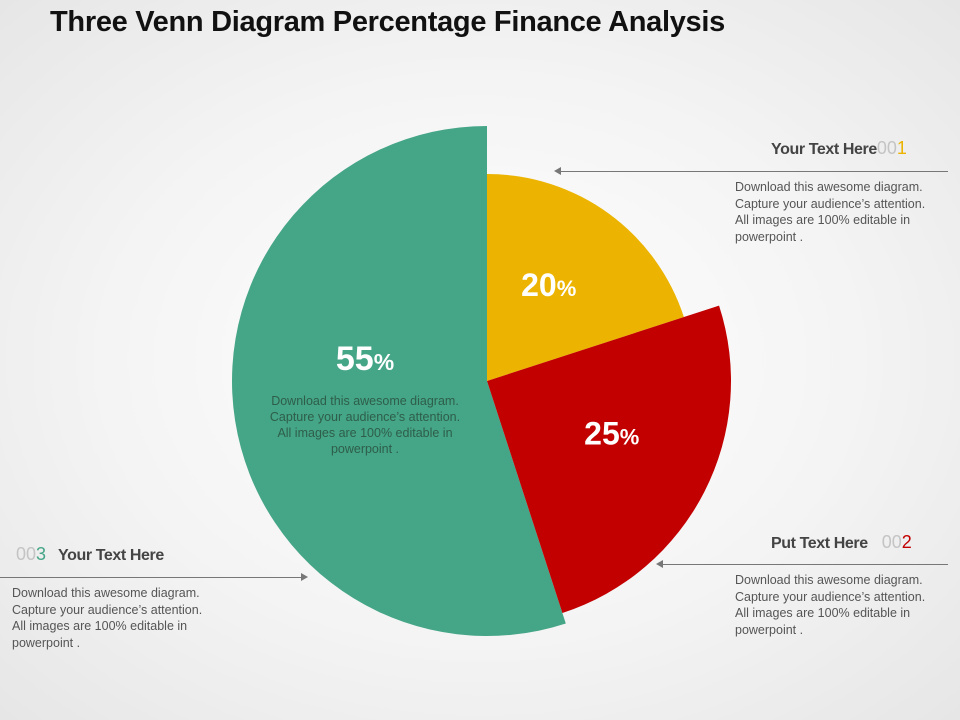 The width and height of the screenshot is (960, 720). Describe the element at coordinates (906, 542) in the screenshot. I see `callout-number-digit: 2` at that location.